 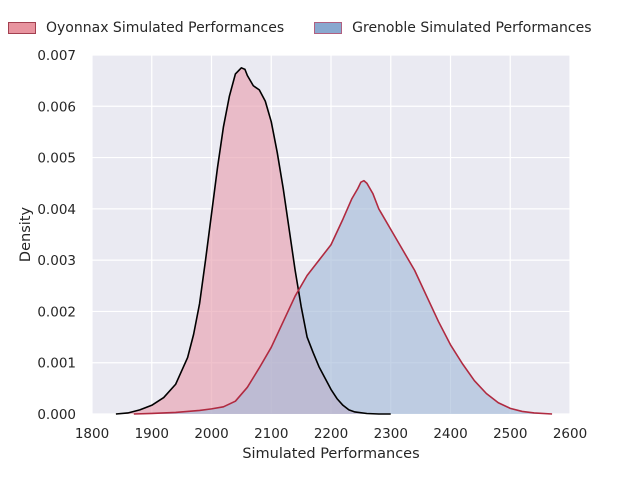 What do you see at coordinates (22, 28) in the screenshot?
I see `legend-swatch-oyonnax` at bounding box center [22, 28].